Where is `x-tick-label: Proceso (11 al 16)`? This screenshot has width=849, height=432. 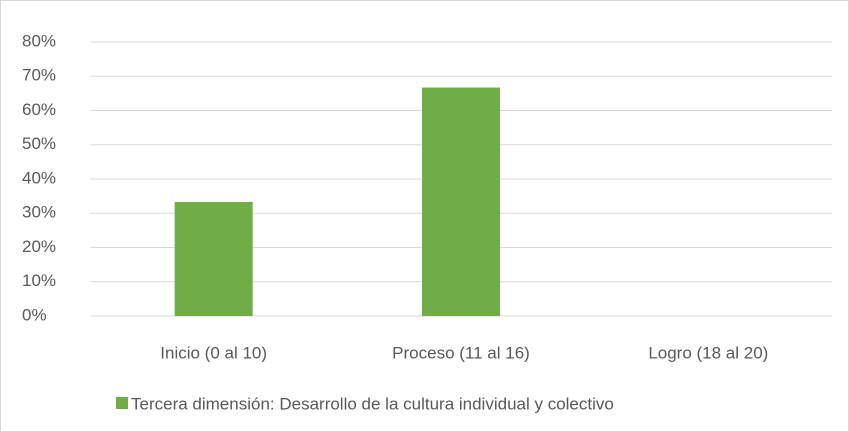 x-tick-label: Proceso (11 al 16) is located at coordinates (461, 352).